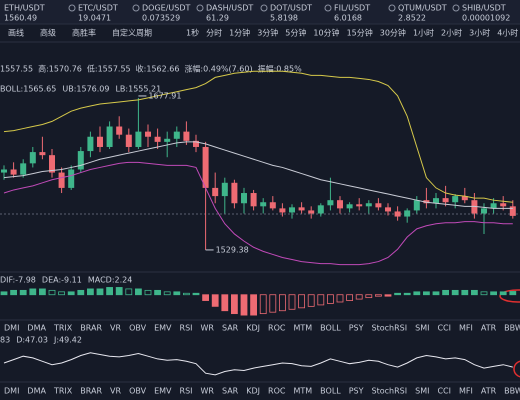  I want to click on toolbar-button: 画线, so click(16, 33).